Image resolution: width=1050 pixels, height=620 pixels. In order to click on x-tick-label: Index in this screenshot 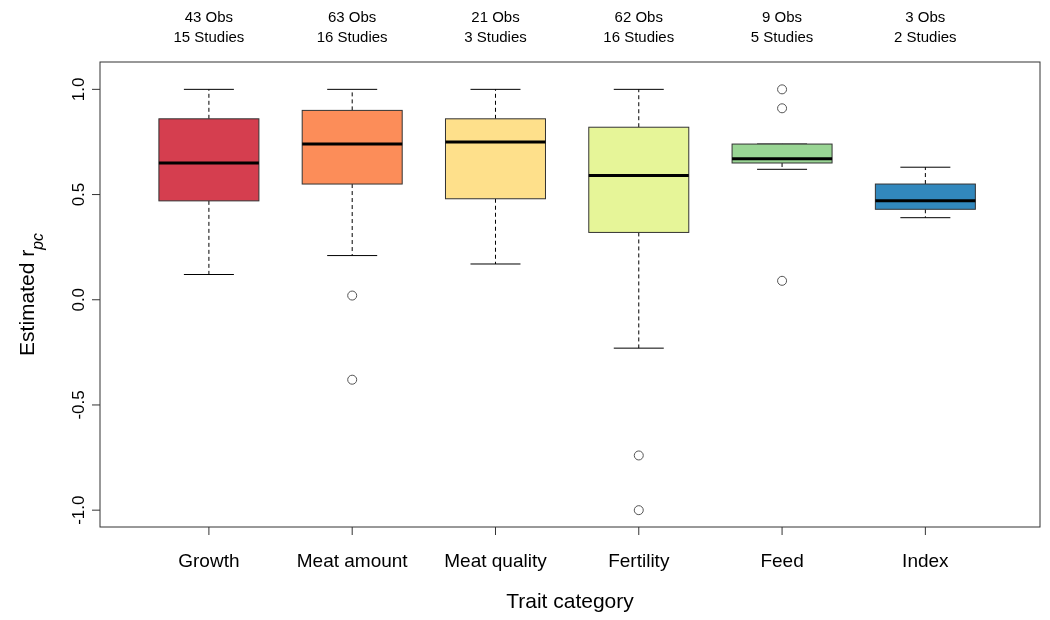, I will do `click(926, 560)`.